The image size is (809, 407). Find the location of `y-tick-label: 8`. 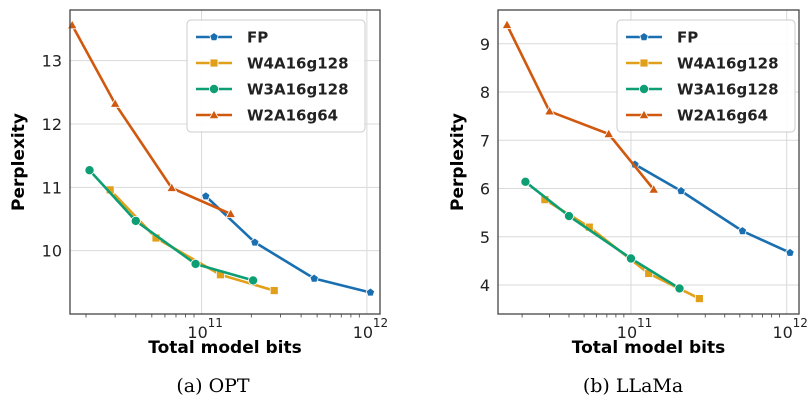

y-tick-label: 8 is located at coordinates (485, 92).